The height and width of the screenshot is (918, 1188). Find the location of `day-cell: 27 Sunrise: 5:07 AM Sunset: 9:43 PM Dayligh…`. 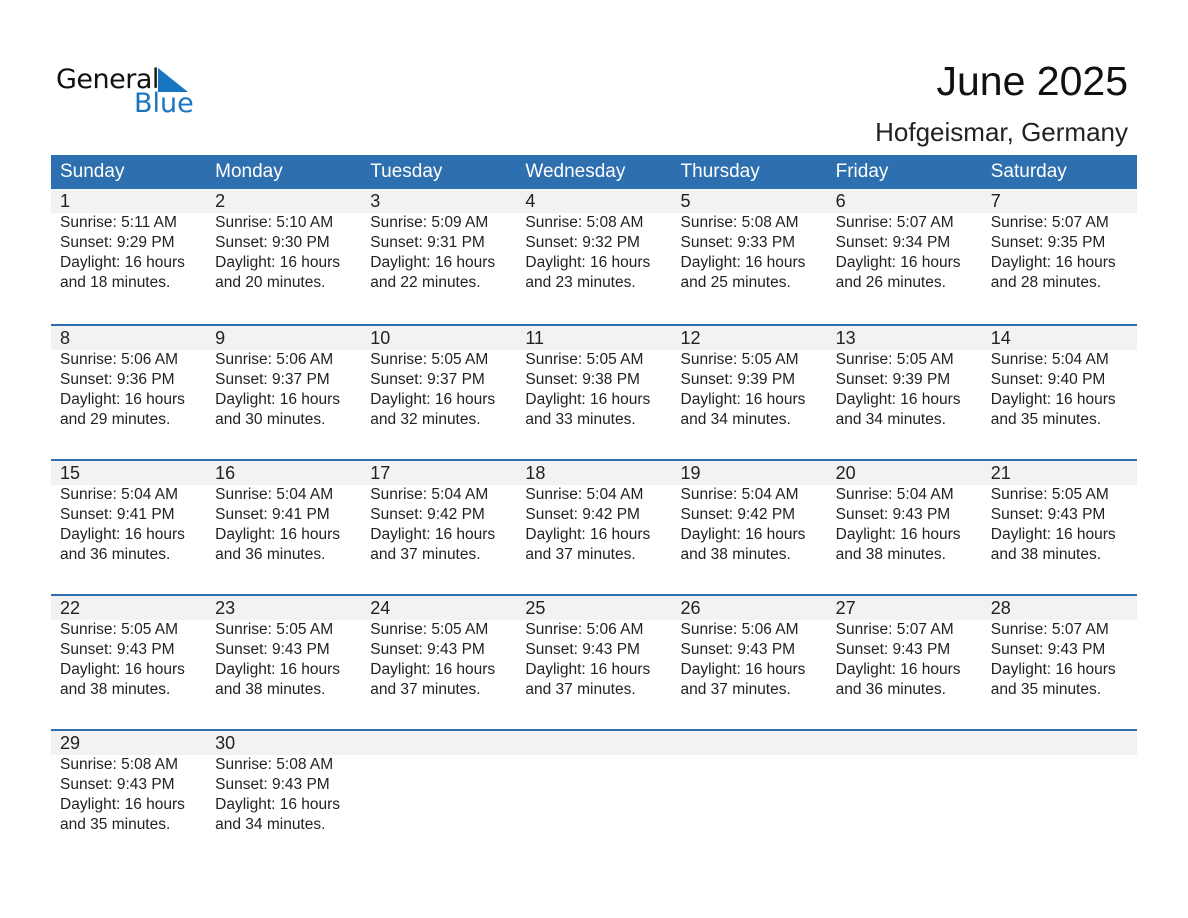

day-cell: 27 Sunrise: 5:07 AM Sunset: 9:43 PM Dayligh… is located at coordinates (904, 648).